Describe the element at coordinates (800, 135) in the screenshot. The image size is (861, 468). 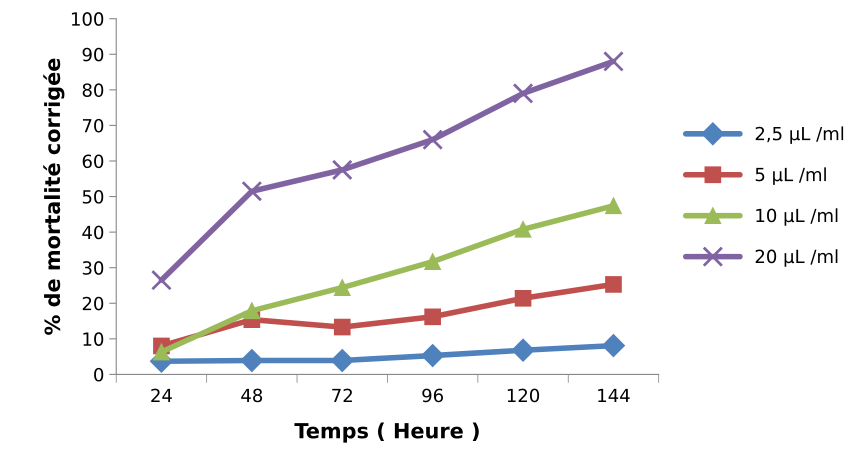
I see `legend-label: 2,5 µL /ml` at that location.